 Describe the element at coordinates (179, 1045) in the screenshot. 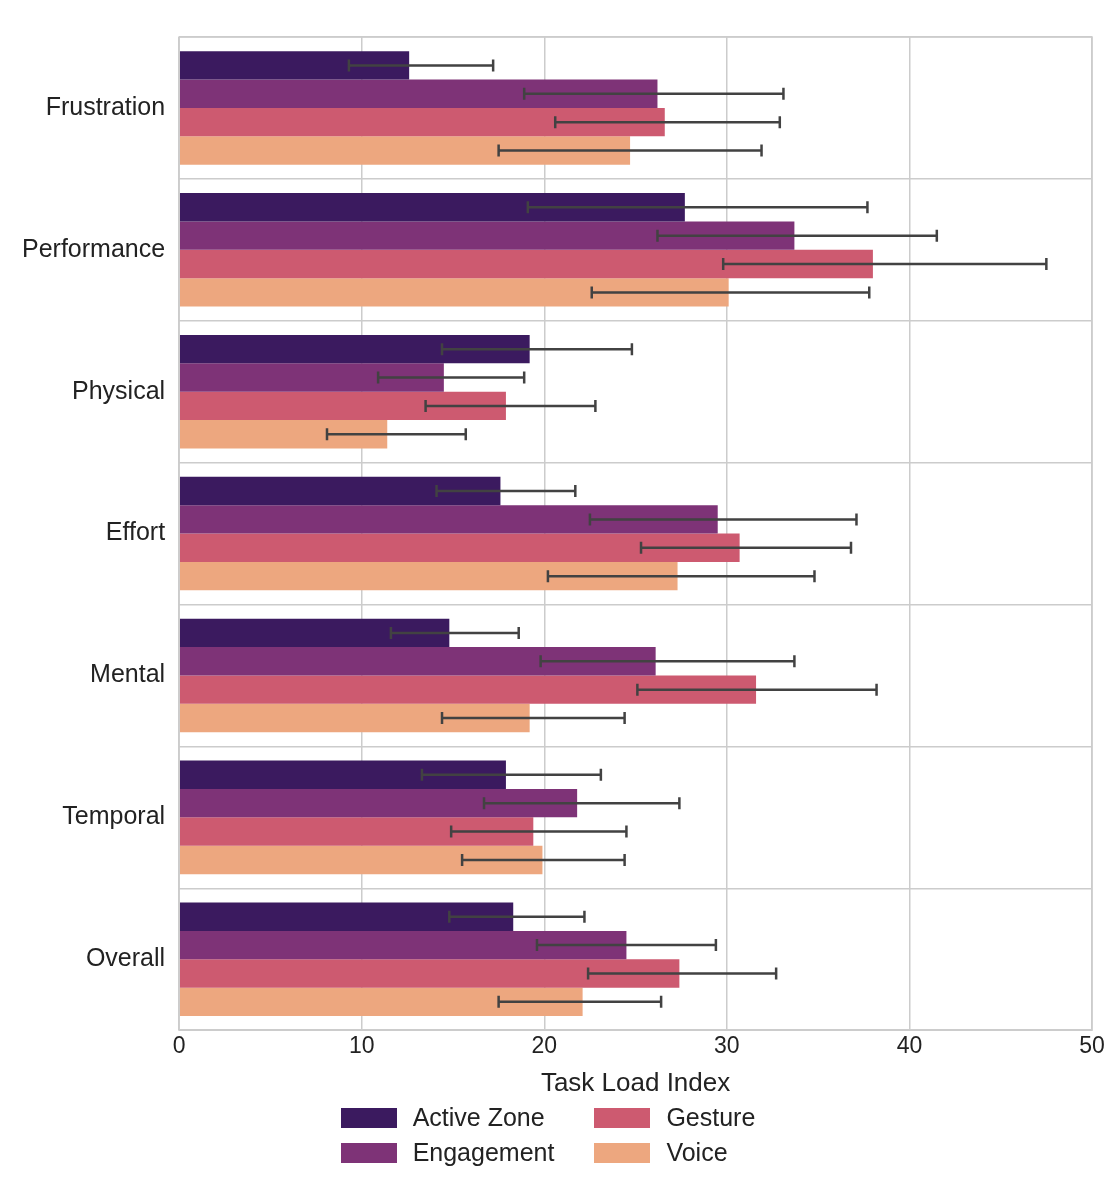

I see `x-tick-label: 0` at that location.